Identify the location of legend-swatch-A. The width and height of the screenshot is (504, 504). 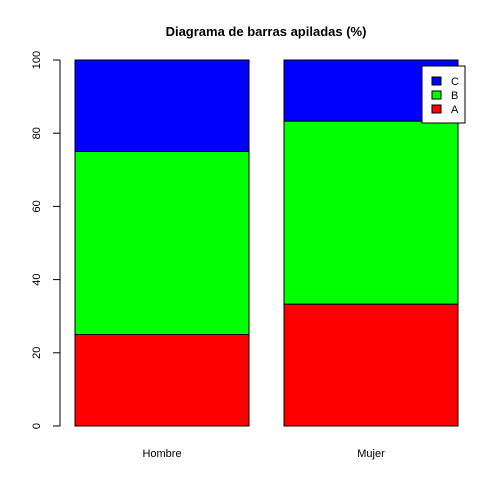
(436, 109).